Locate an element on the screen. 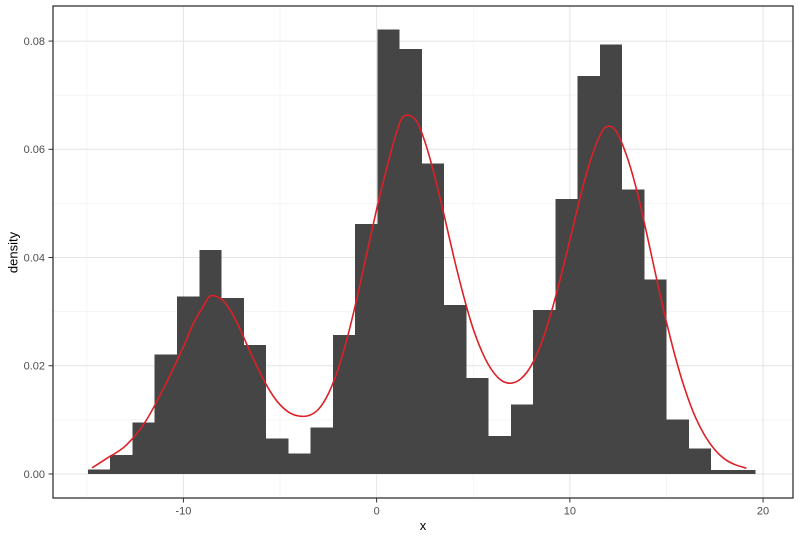 Image resolution: width=800 pixels, height=540 pixels. y-tick-label: 0.04 is located at coordinates (34, 258).